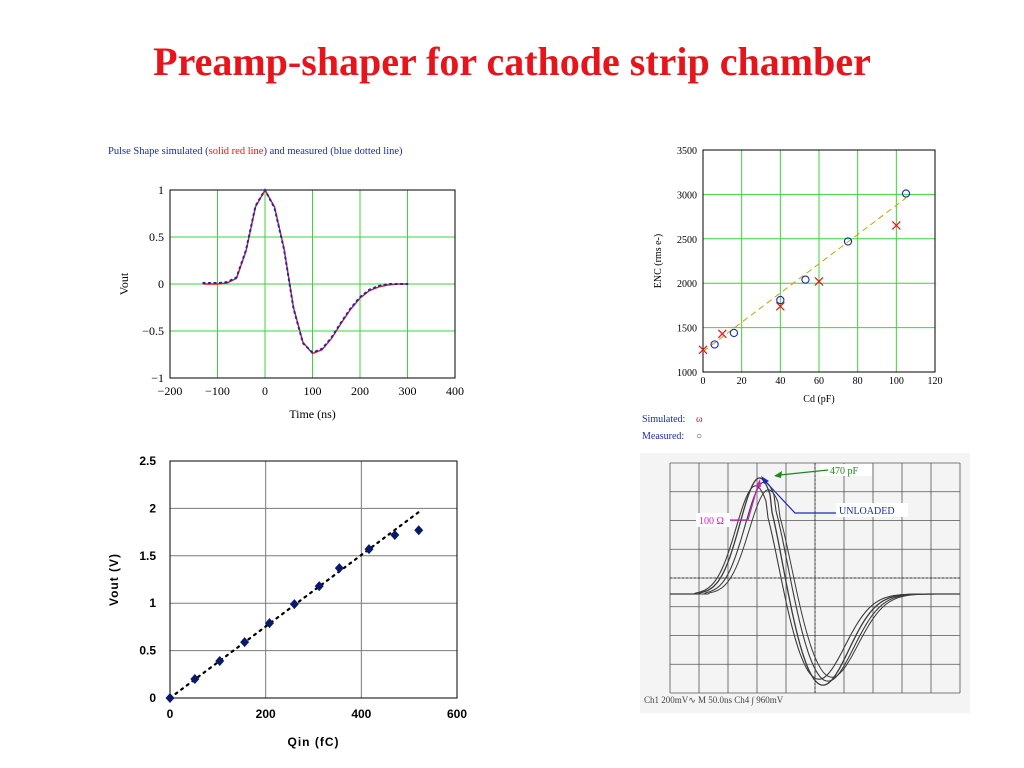  I want to click on pulse-y-axis-label: Vout, so click(124, 283).